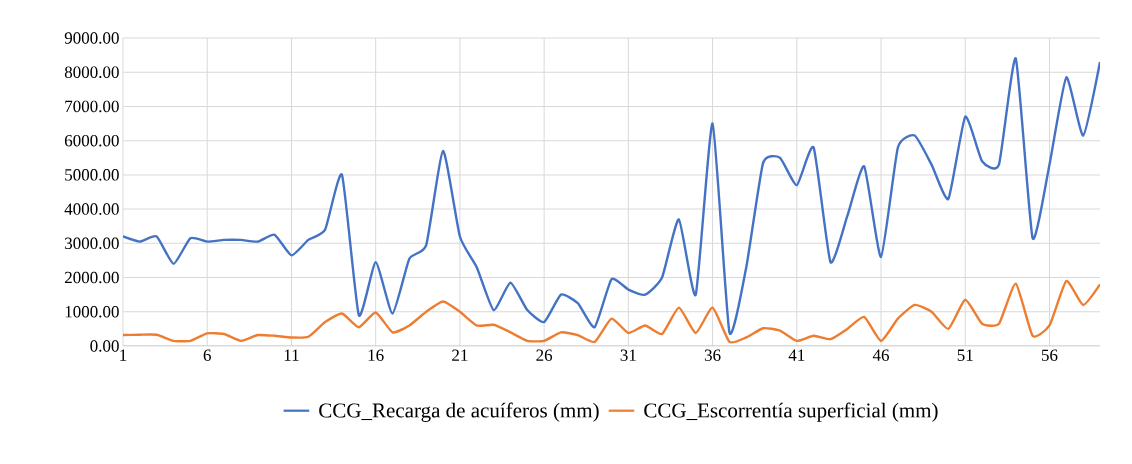  Describe the element at coordinates (611, 311) in the screenshot. I see `line-series` at that location.